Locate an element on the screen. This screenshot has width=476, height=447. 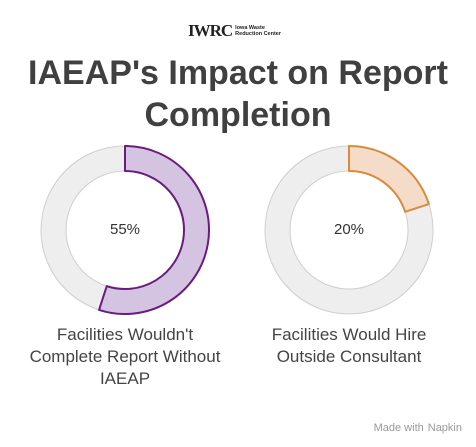
chart-label: Facilities Would Hire Outside Consultant is located at coordinates (349, 345).